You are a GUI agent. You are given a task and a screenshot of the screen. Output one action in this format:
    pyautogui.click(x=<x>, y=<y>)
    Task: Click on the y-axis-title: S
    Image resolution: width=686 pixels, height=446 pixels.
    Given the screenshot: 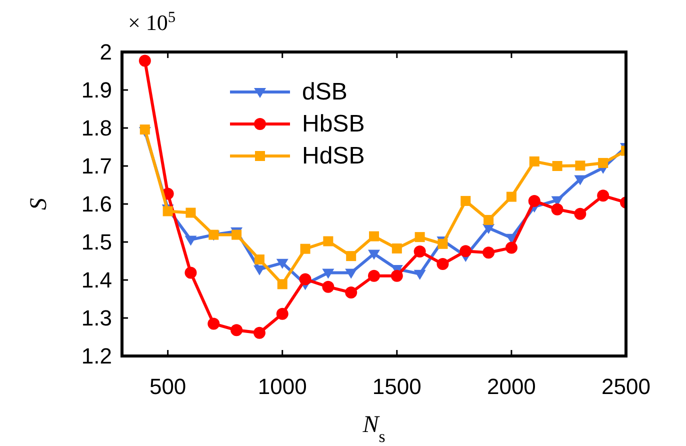 What is the action you would take?
    pyautogui.click(x=39, y=204)
    